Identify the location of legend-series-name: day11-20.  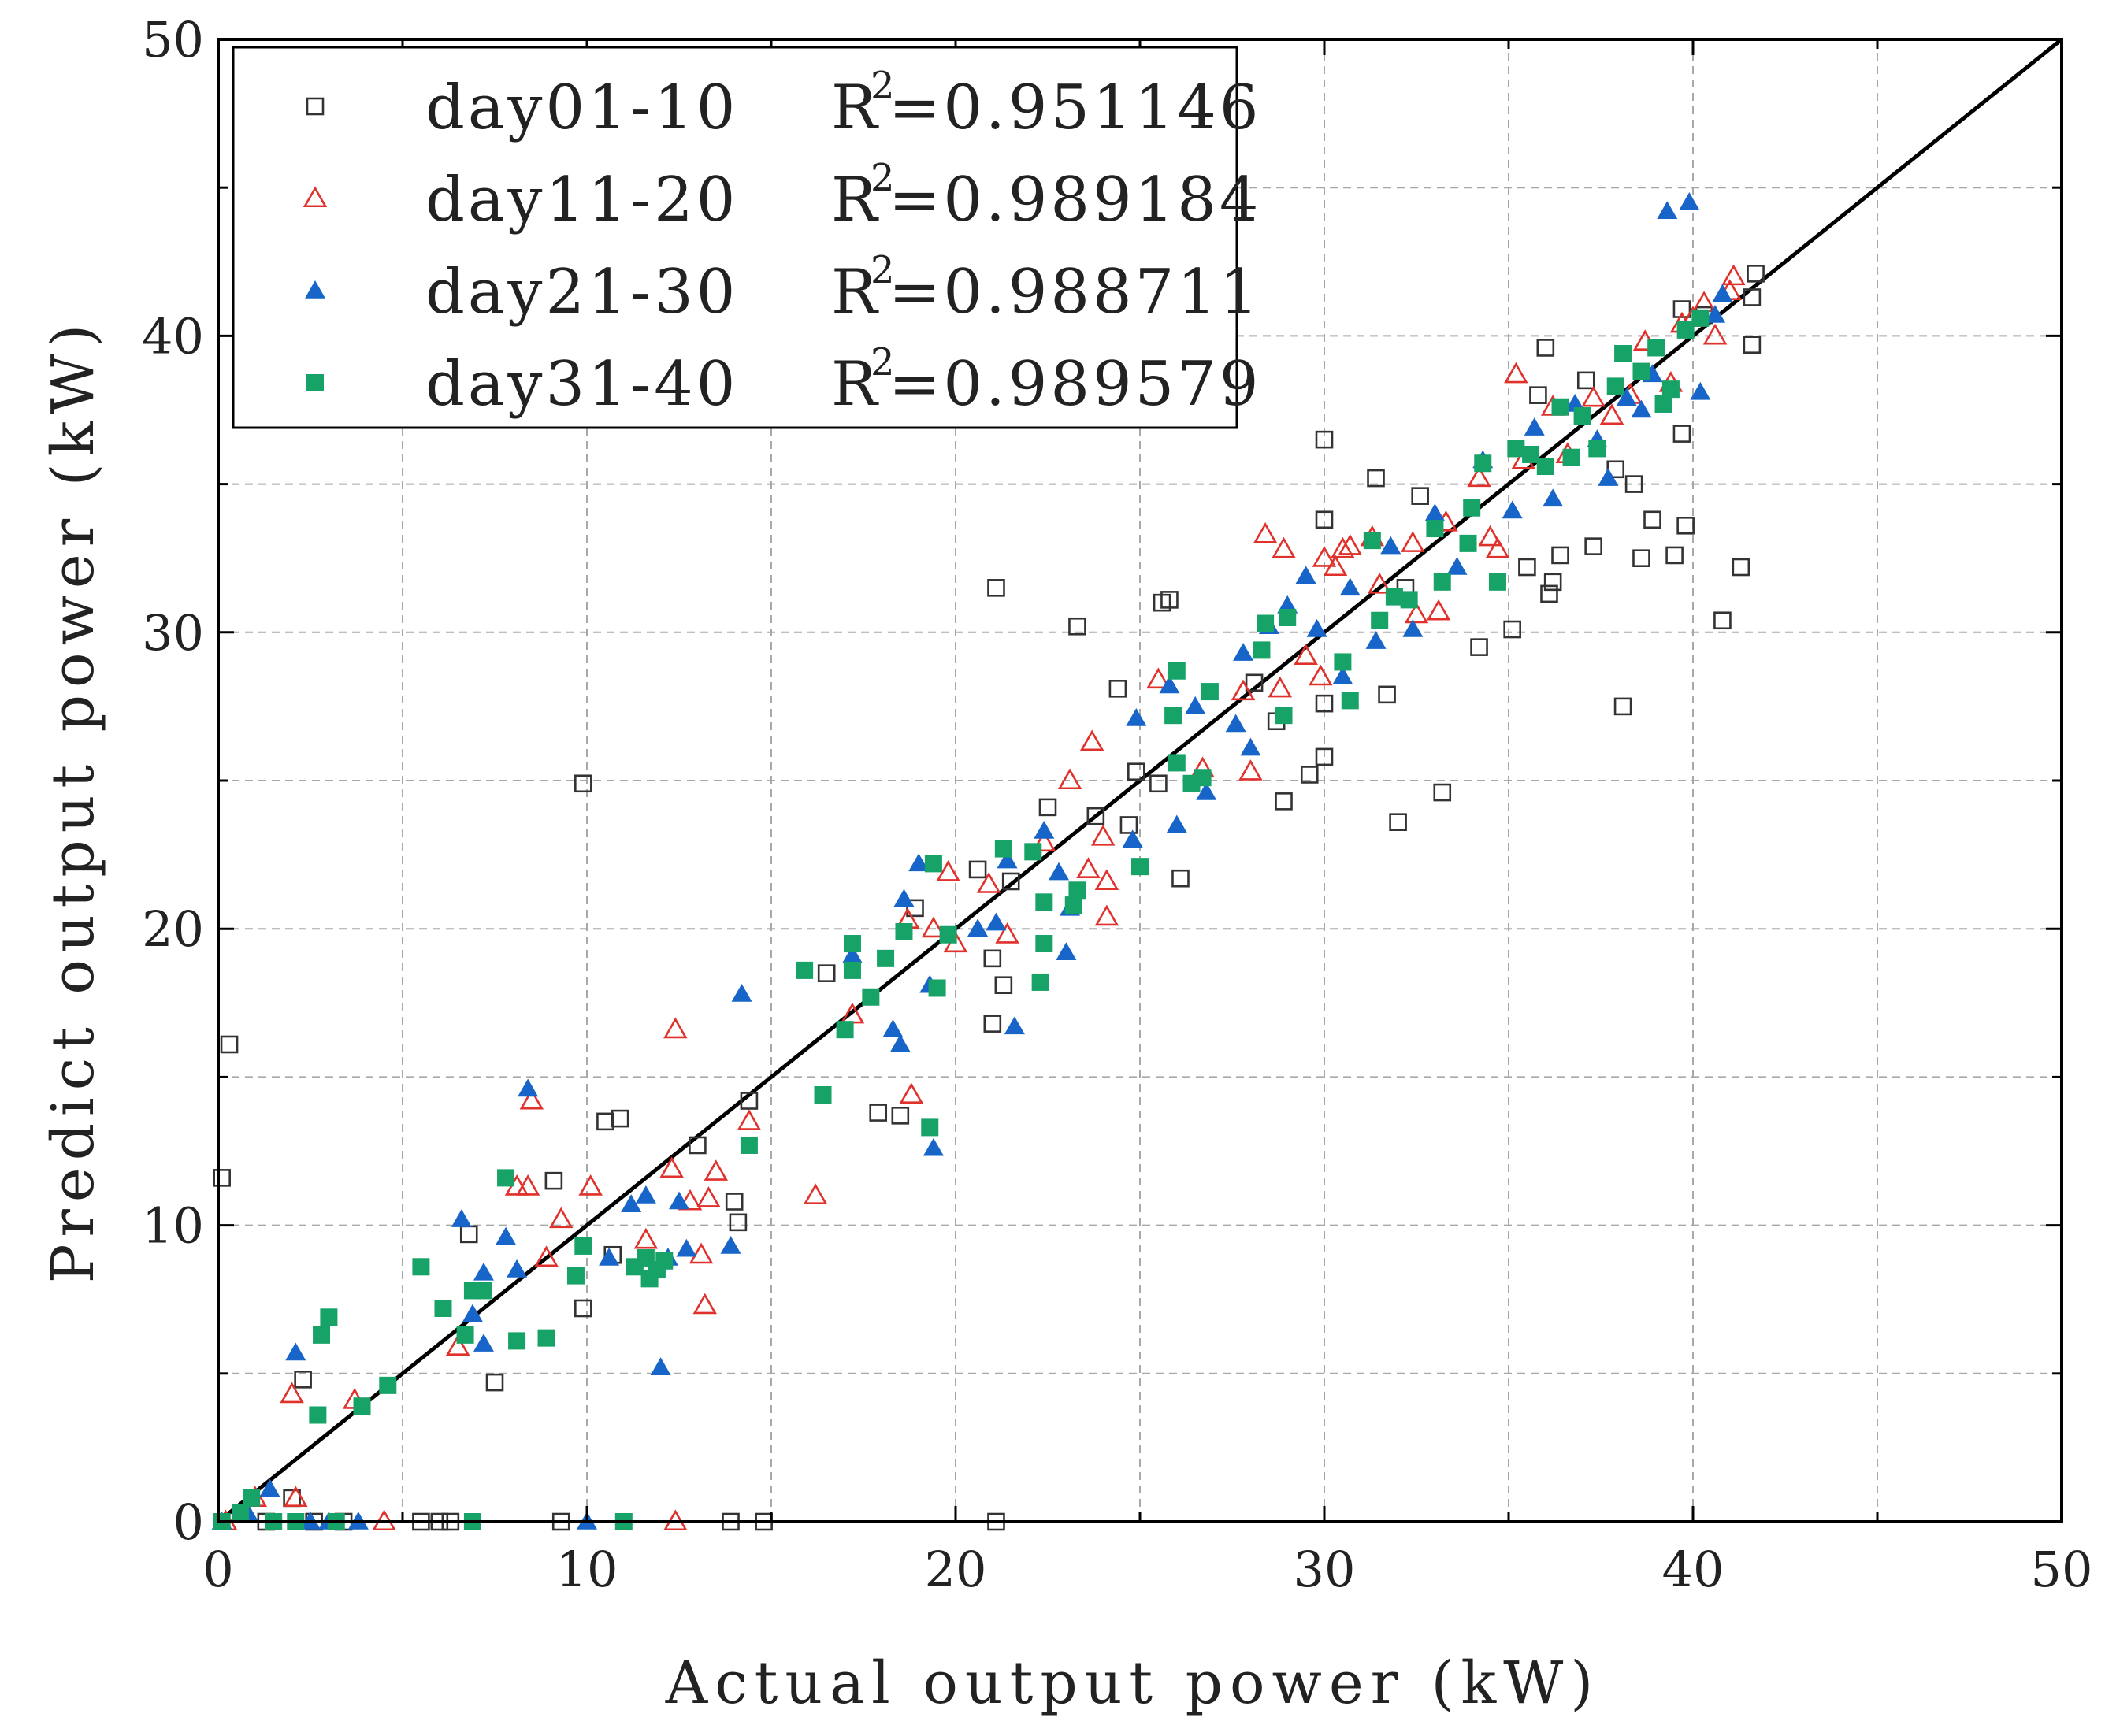
(581, 201).